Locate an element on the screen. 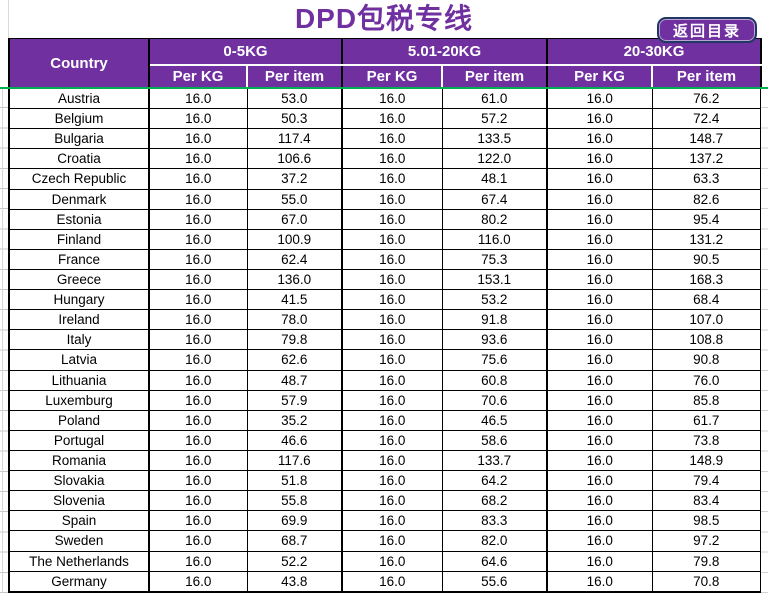  rate-cell: 72.4 is located at coordinates (706, 119).